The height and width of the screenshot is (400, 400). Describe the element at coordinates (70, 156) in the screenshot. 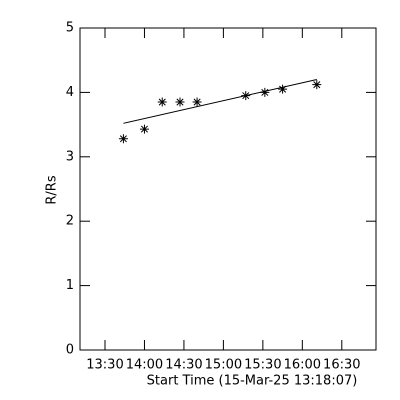

I see `y-tick-label: 3` at that location.